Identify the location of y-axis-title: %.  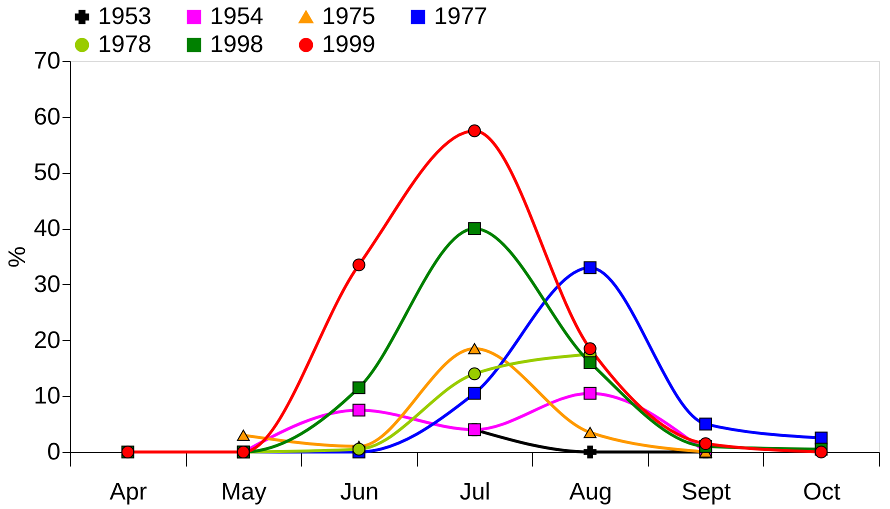
(17, 257).